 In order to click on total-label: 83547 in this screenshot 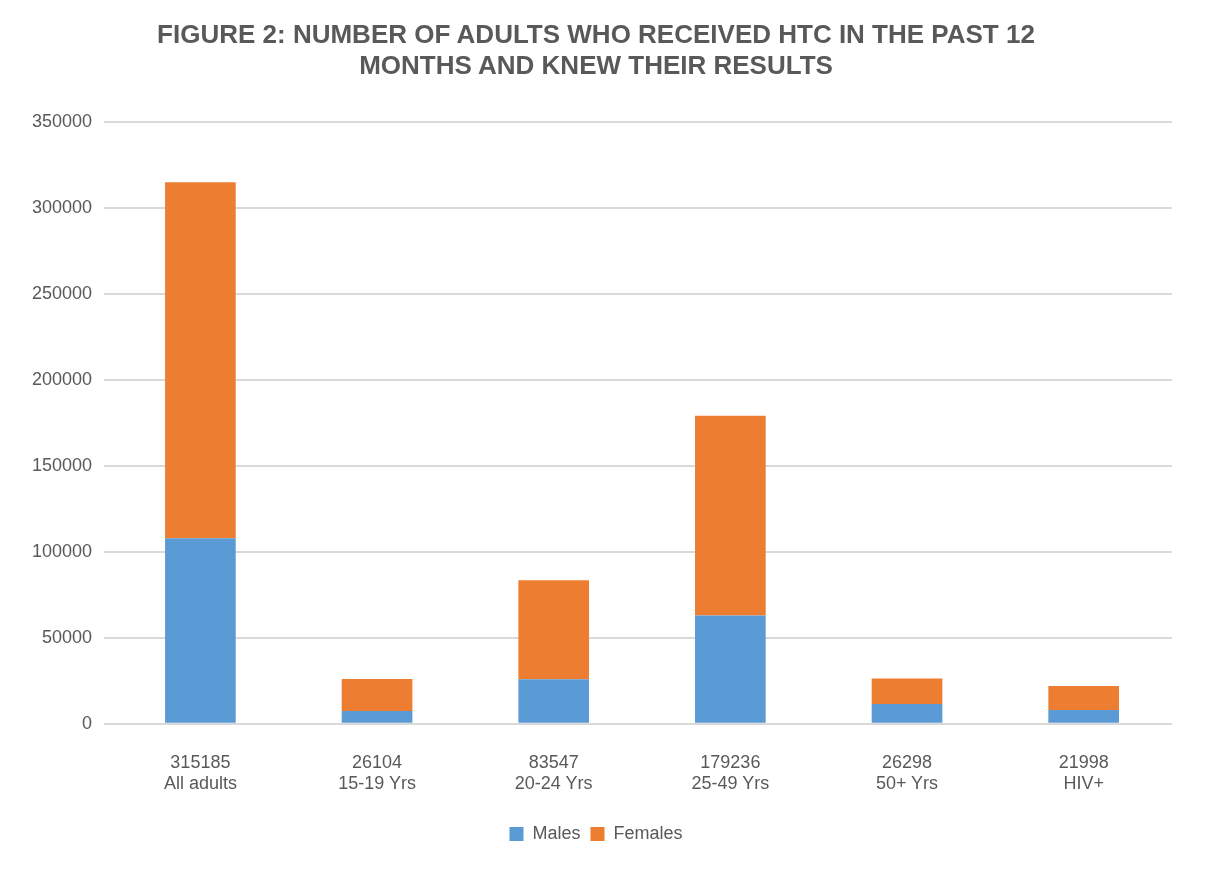, I will do `click(553, 761)`.